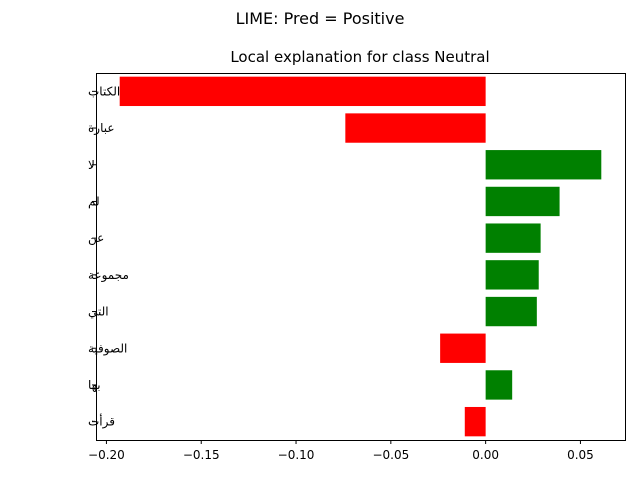  Describe the element at coordinates (580, 455) in the screenshot. I see `x-tick-label: 0.05` at that location.